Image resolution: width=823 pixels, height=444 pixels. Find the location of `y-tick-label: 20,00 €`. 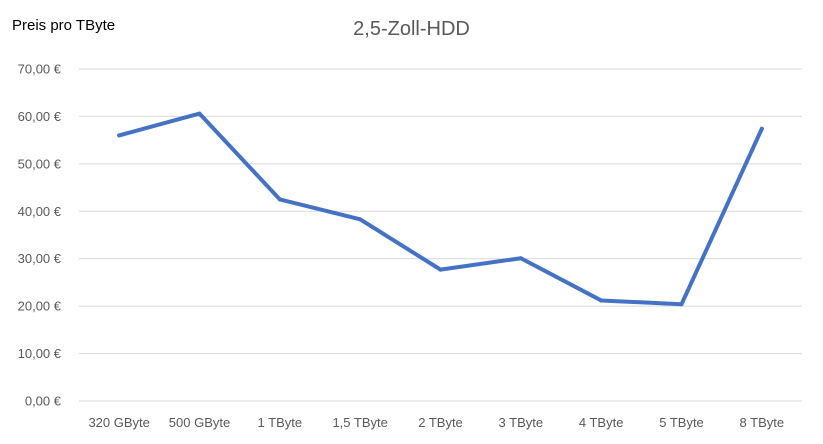

y-tick-label: 20,00 € is located at coordinates (40, 306).